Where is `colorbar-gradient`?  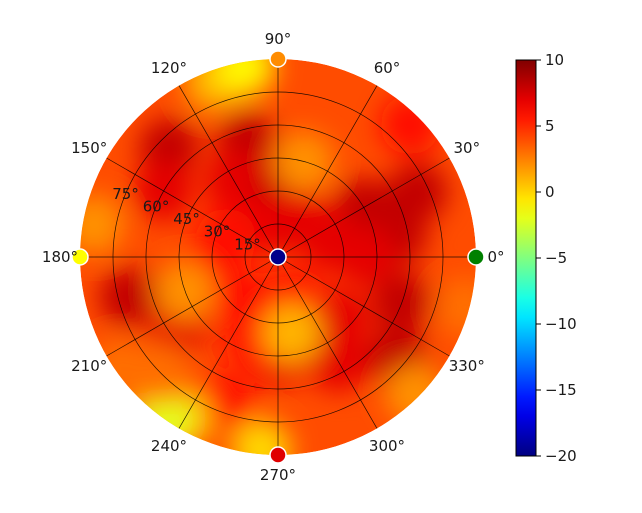
colorbar-gradient is located at coordinates (526, 258).